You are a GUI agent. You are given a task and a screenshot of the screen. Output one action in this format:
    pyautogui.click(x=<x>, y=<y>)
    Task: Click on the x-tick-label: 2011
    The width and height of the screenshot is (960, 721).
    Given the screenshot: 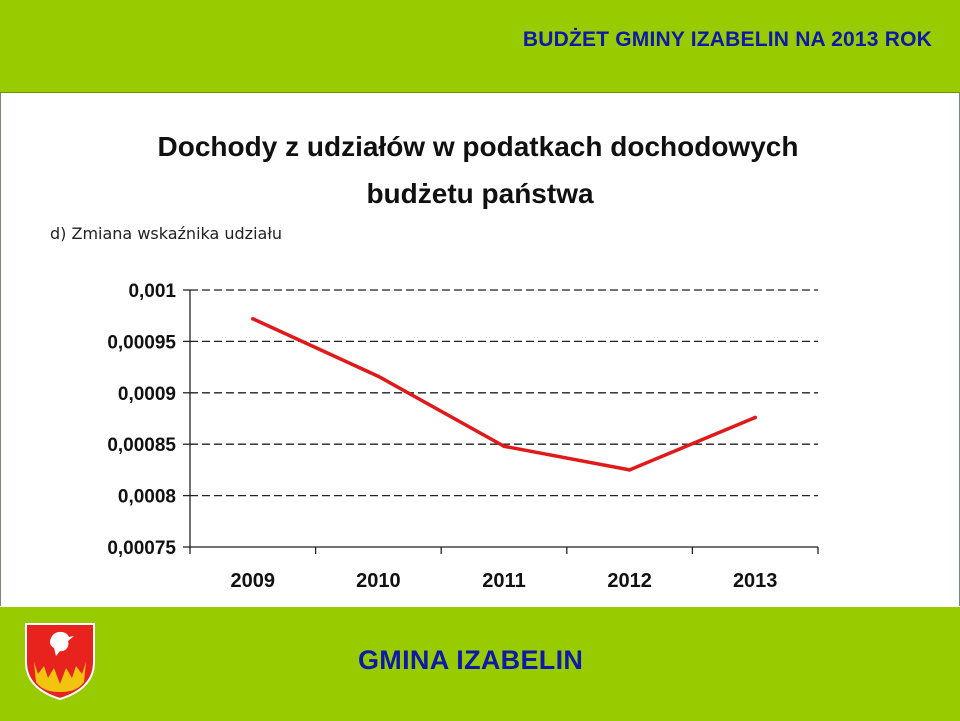 What is the action you would take?
    pyautogui.click(x=503, y=581)
    